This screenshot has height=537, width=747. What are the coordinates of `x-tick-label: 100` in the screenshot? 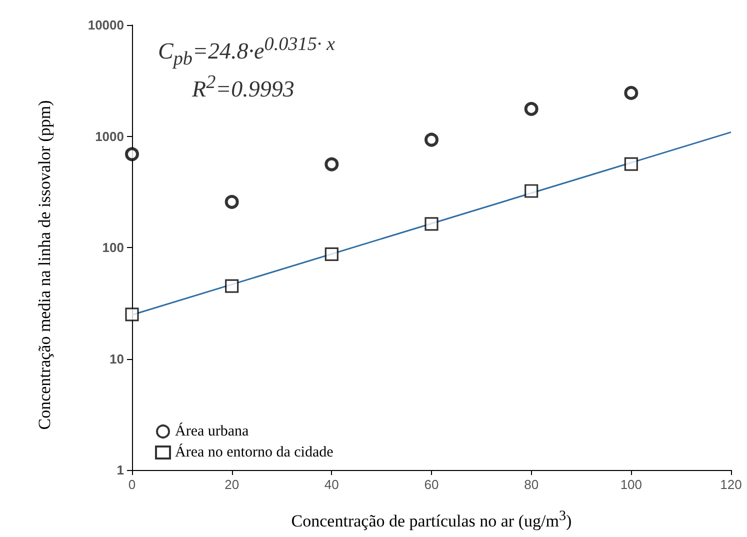 It's located at (631, 484).